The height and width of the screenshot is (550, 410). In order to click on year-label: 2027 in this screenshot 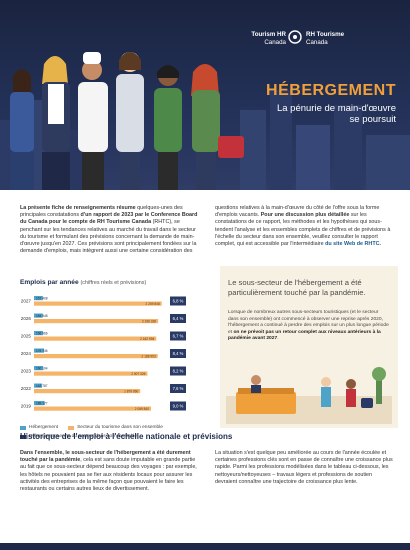, I will do `click(26, 301)`.